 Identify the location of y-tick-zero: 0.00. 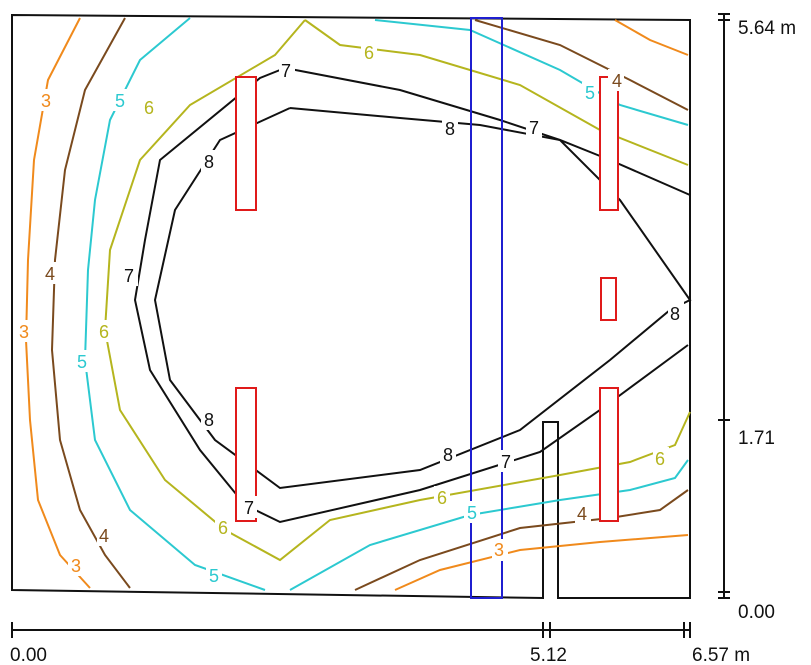
(756, 612).